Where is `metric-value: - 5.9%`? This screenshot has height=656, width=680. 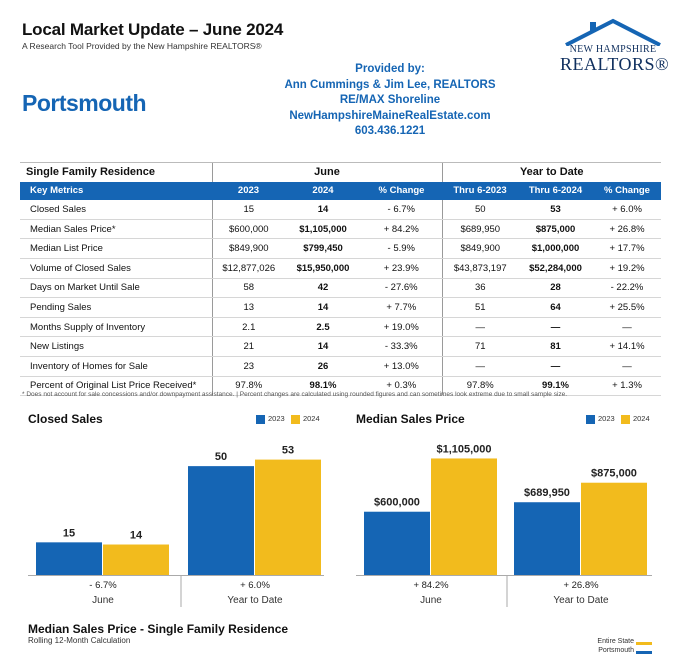
metric-value: - 5.9% is located at coordinates (401, 248).